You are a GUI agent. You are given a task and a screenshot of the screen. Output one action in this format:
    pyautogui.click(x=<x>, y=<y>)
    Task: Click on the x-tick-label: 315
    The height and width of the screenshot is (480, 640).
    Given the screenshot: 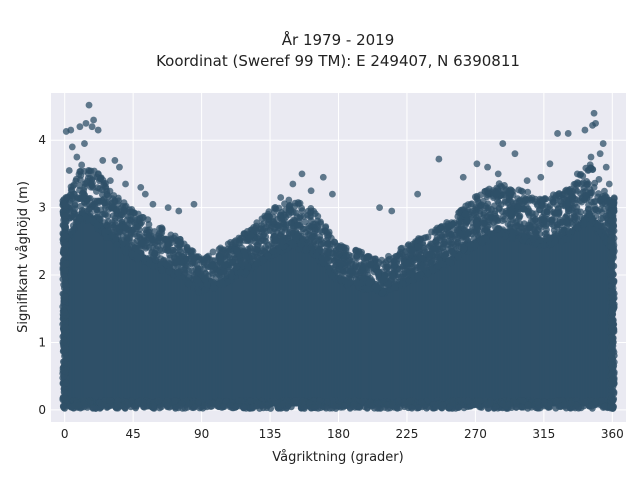 What is the action you would take?
    pyautogui.click(x=543, y=434)
    